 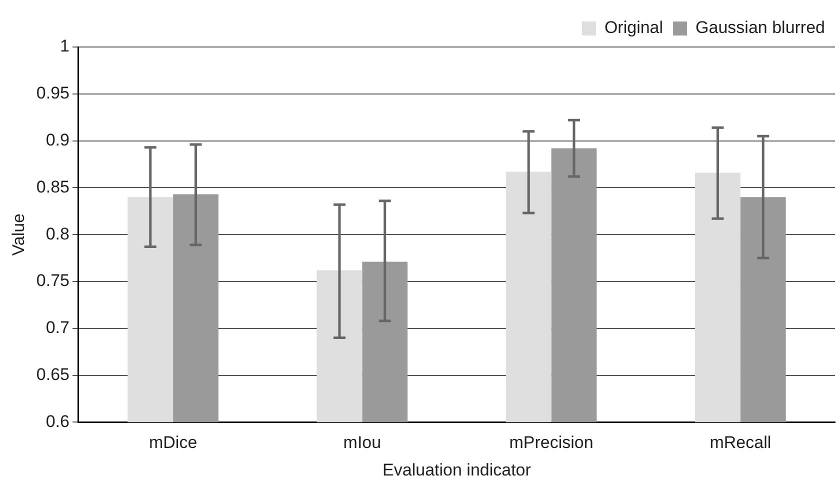 I want to click on x-axis-title: Evaluation indicator, so click(x=457, y=470).